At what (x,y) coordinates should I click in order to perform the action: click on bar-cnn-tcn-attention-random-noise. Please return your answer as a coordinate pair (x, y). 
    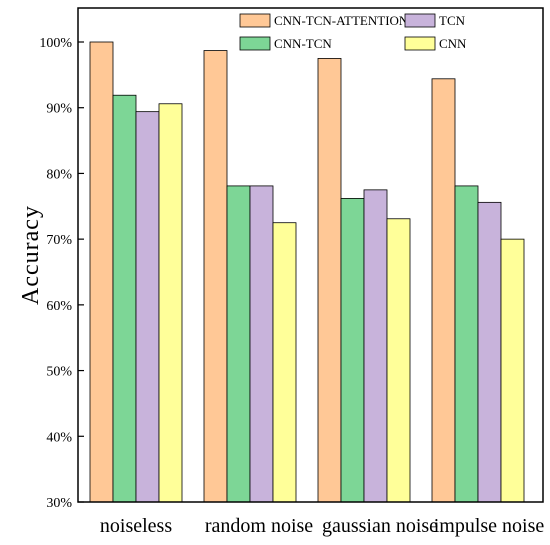
    Looking at the image, I should click on (215, 276).